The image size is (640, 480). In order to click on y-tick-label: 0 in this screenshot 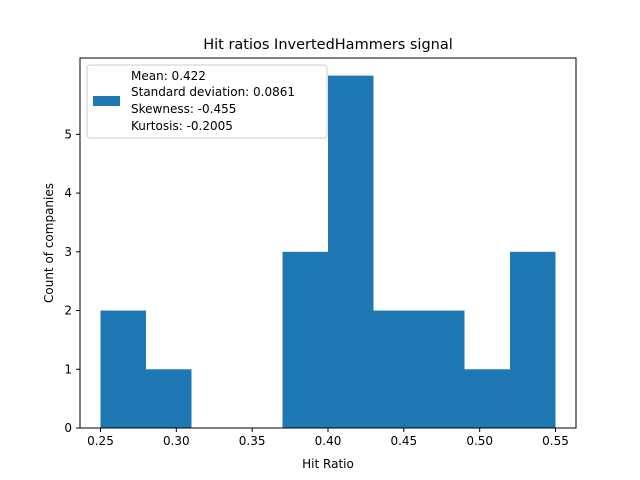, I will do `click(68, 428)`.